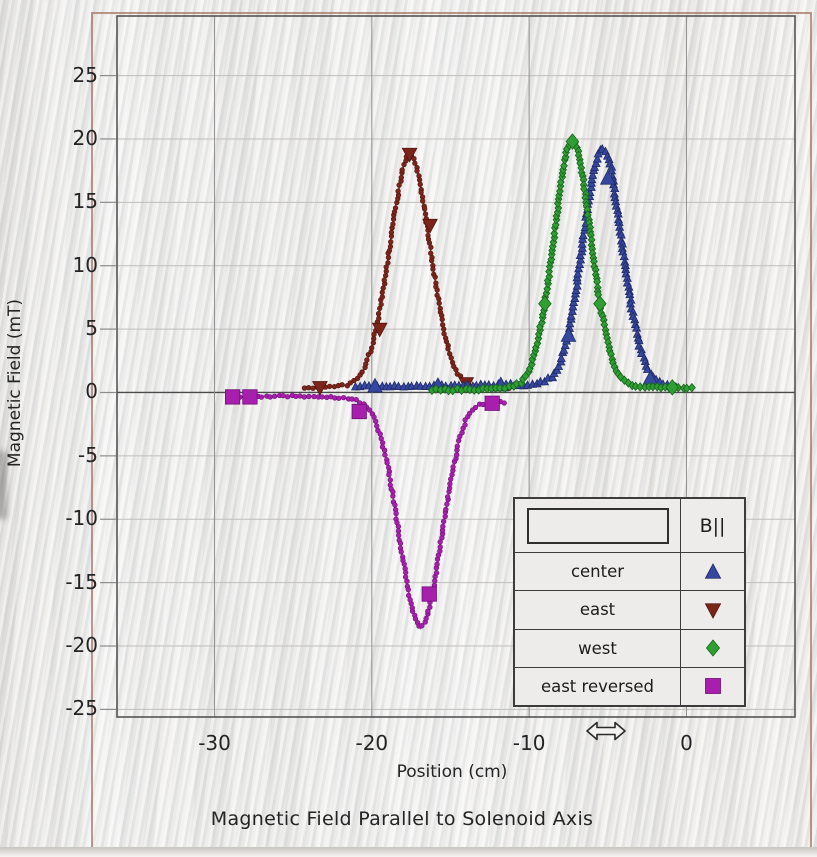 The height and width of the screenshot is (857, 817). What do you see at coordinates (15, 383) in the screenshot?
I see `y-axis-title: Magnetic Field (mT)` at bounding box center [15, 383].